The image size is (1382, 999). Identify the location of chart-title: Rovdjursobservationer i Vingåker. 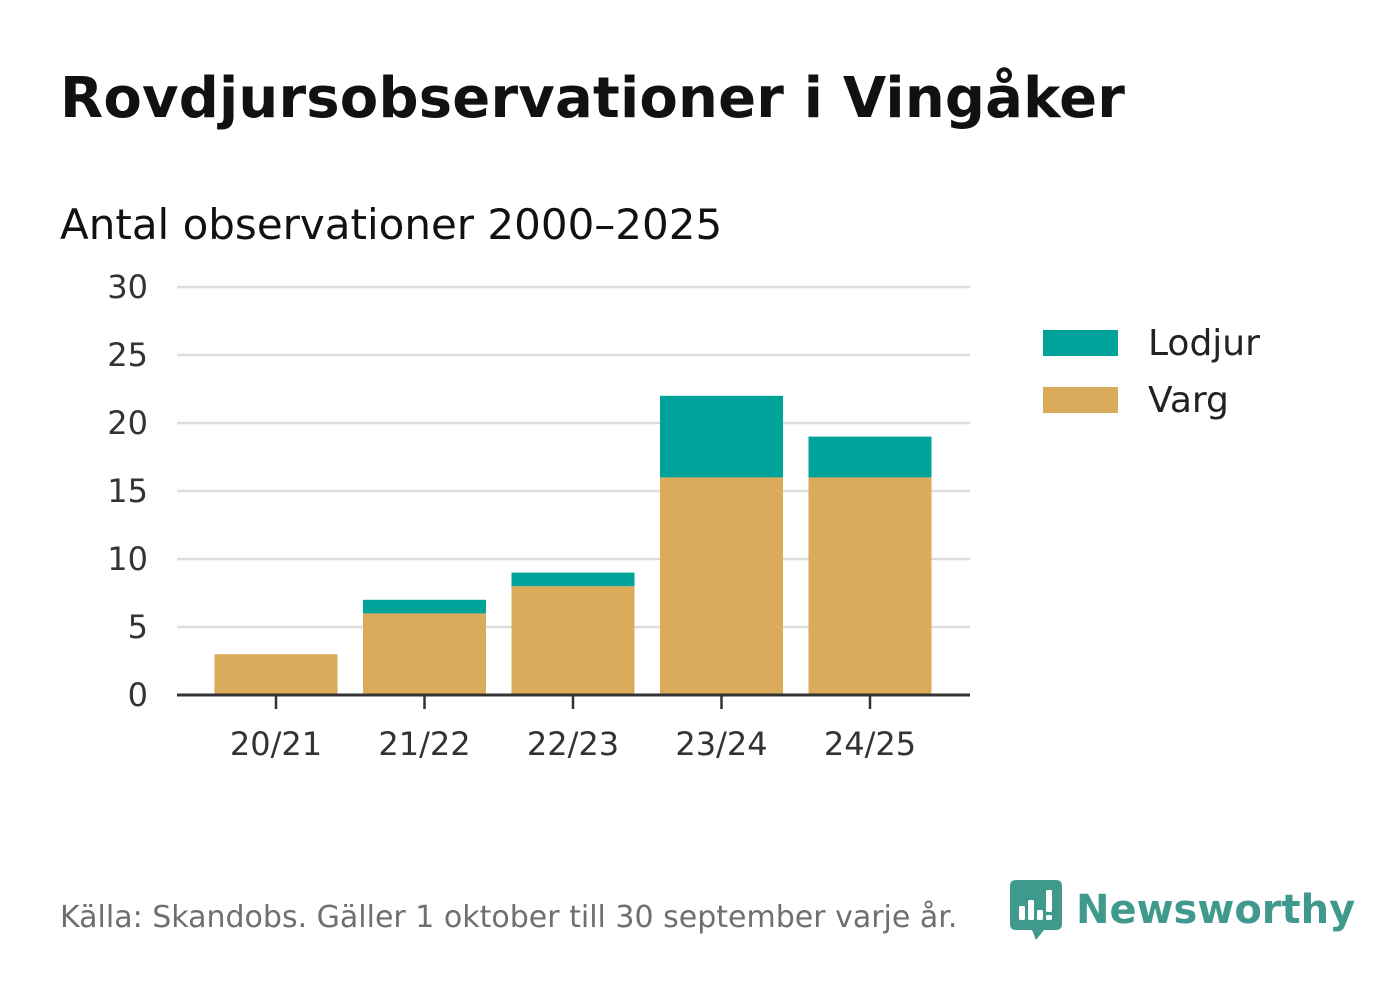
(593, 98).